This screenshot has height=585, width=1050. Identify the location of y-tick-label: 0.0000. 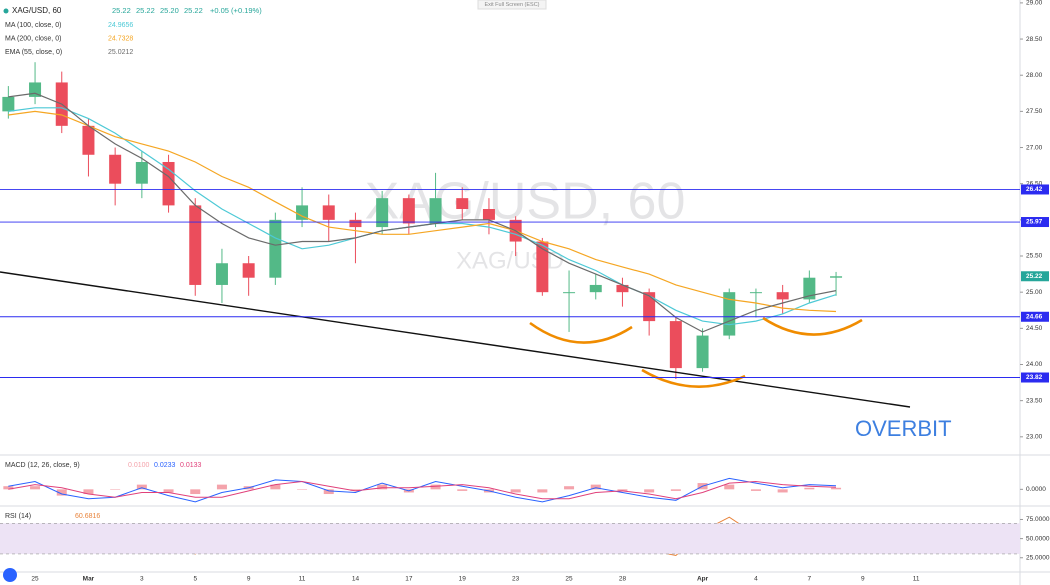
(1036, 489).